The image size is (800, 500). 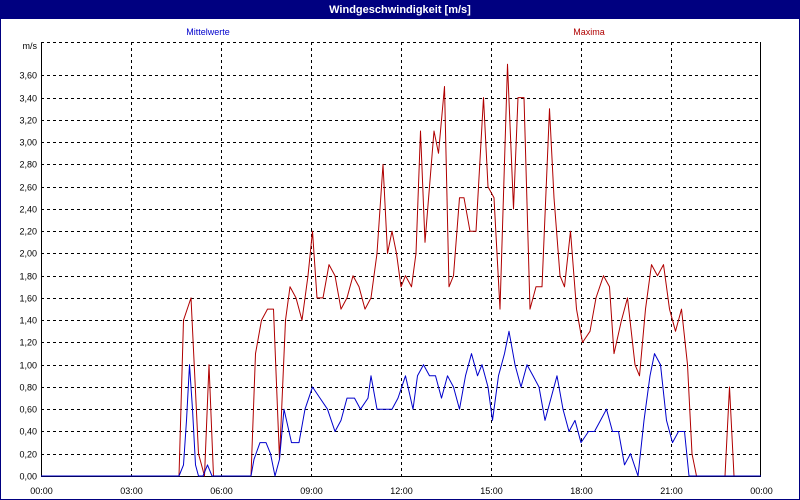 What do you see at coordinates (28, 410) in the screenshot?
I see `y-tick-label: 0,60` at bounding box center [28, 410].